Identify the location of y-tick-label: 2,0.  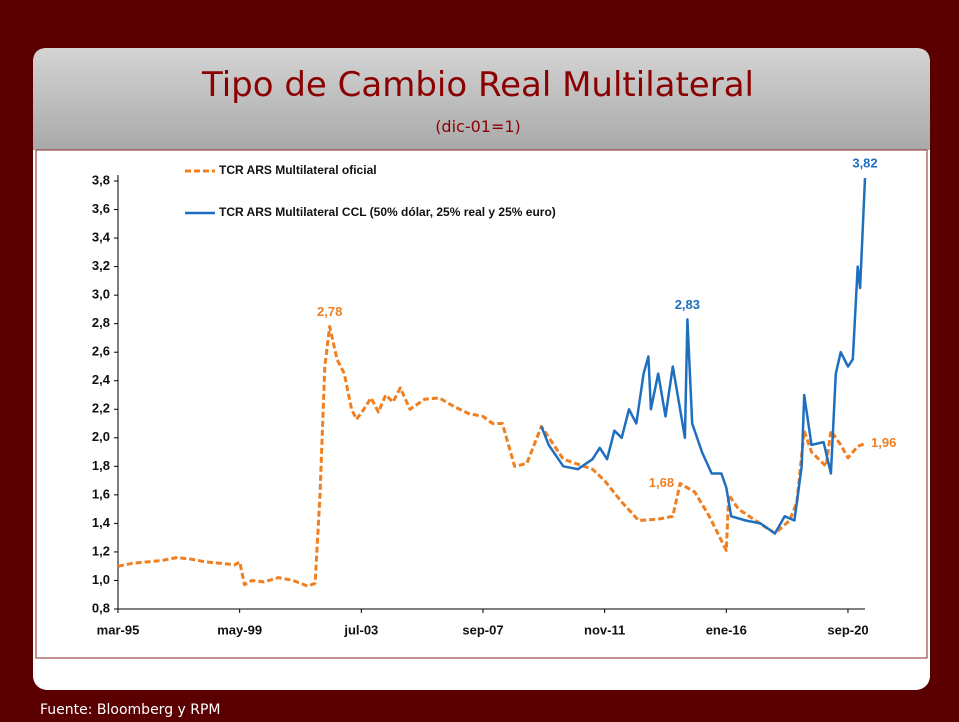
(101, 436).